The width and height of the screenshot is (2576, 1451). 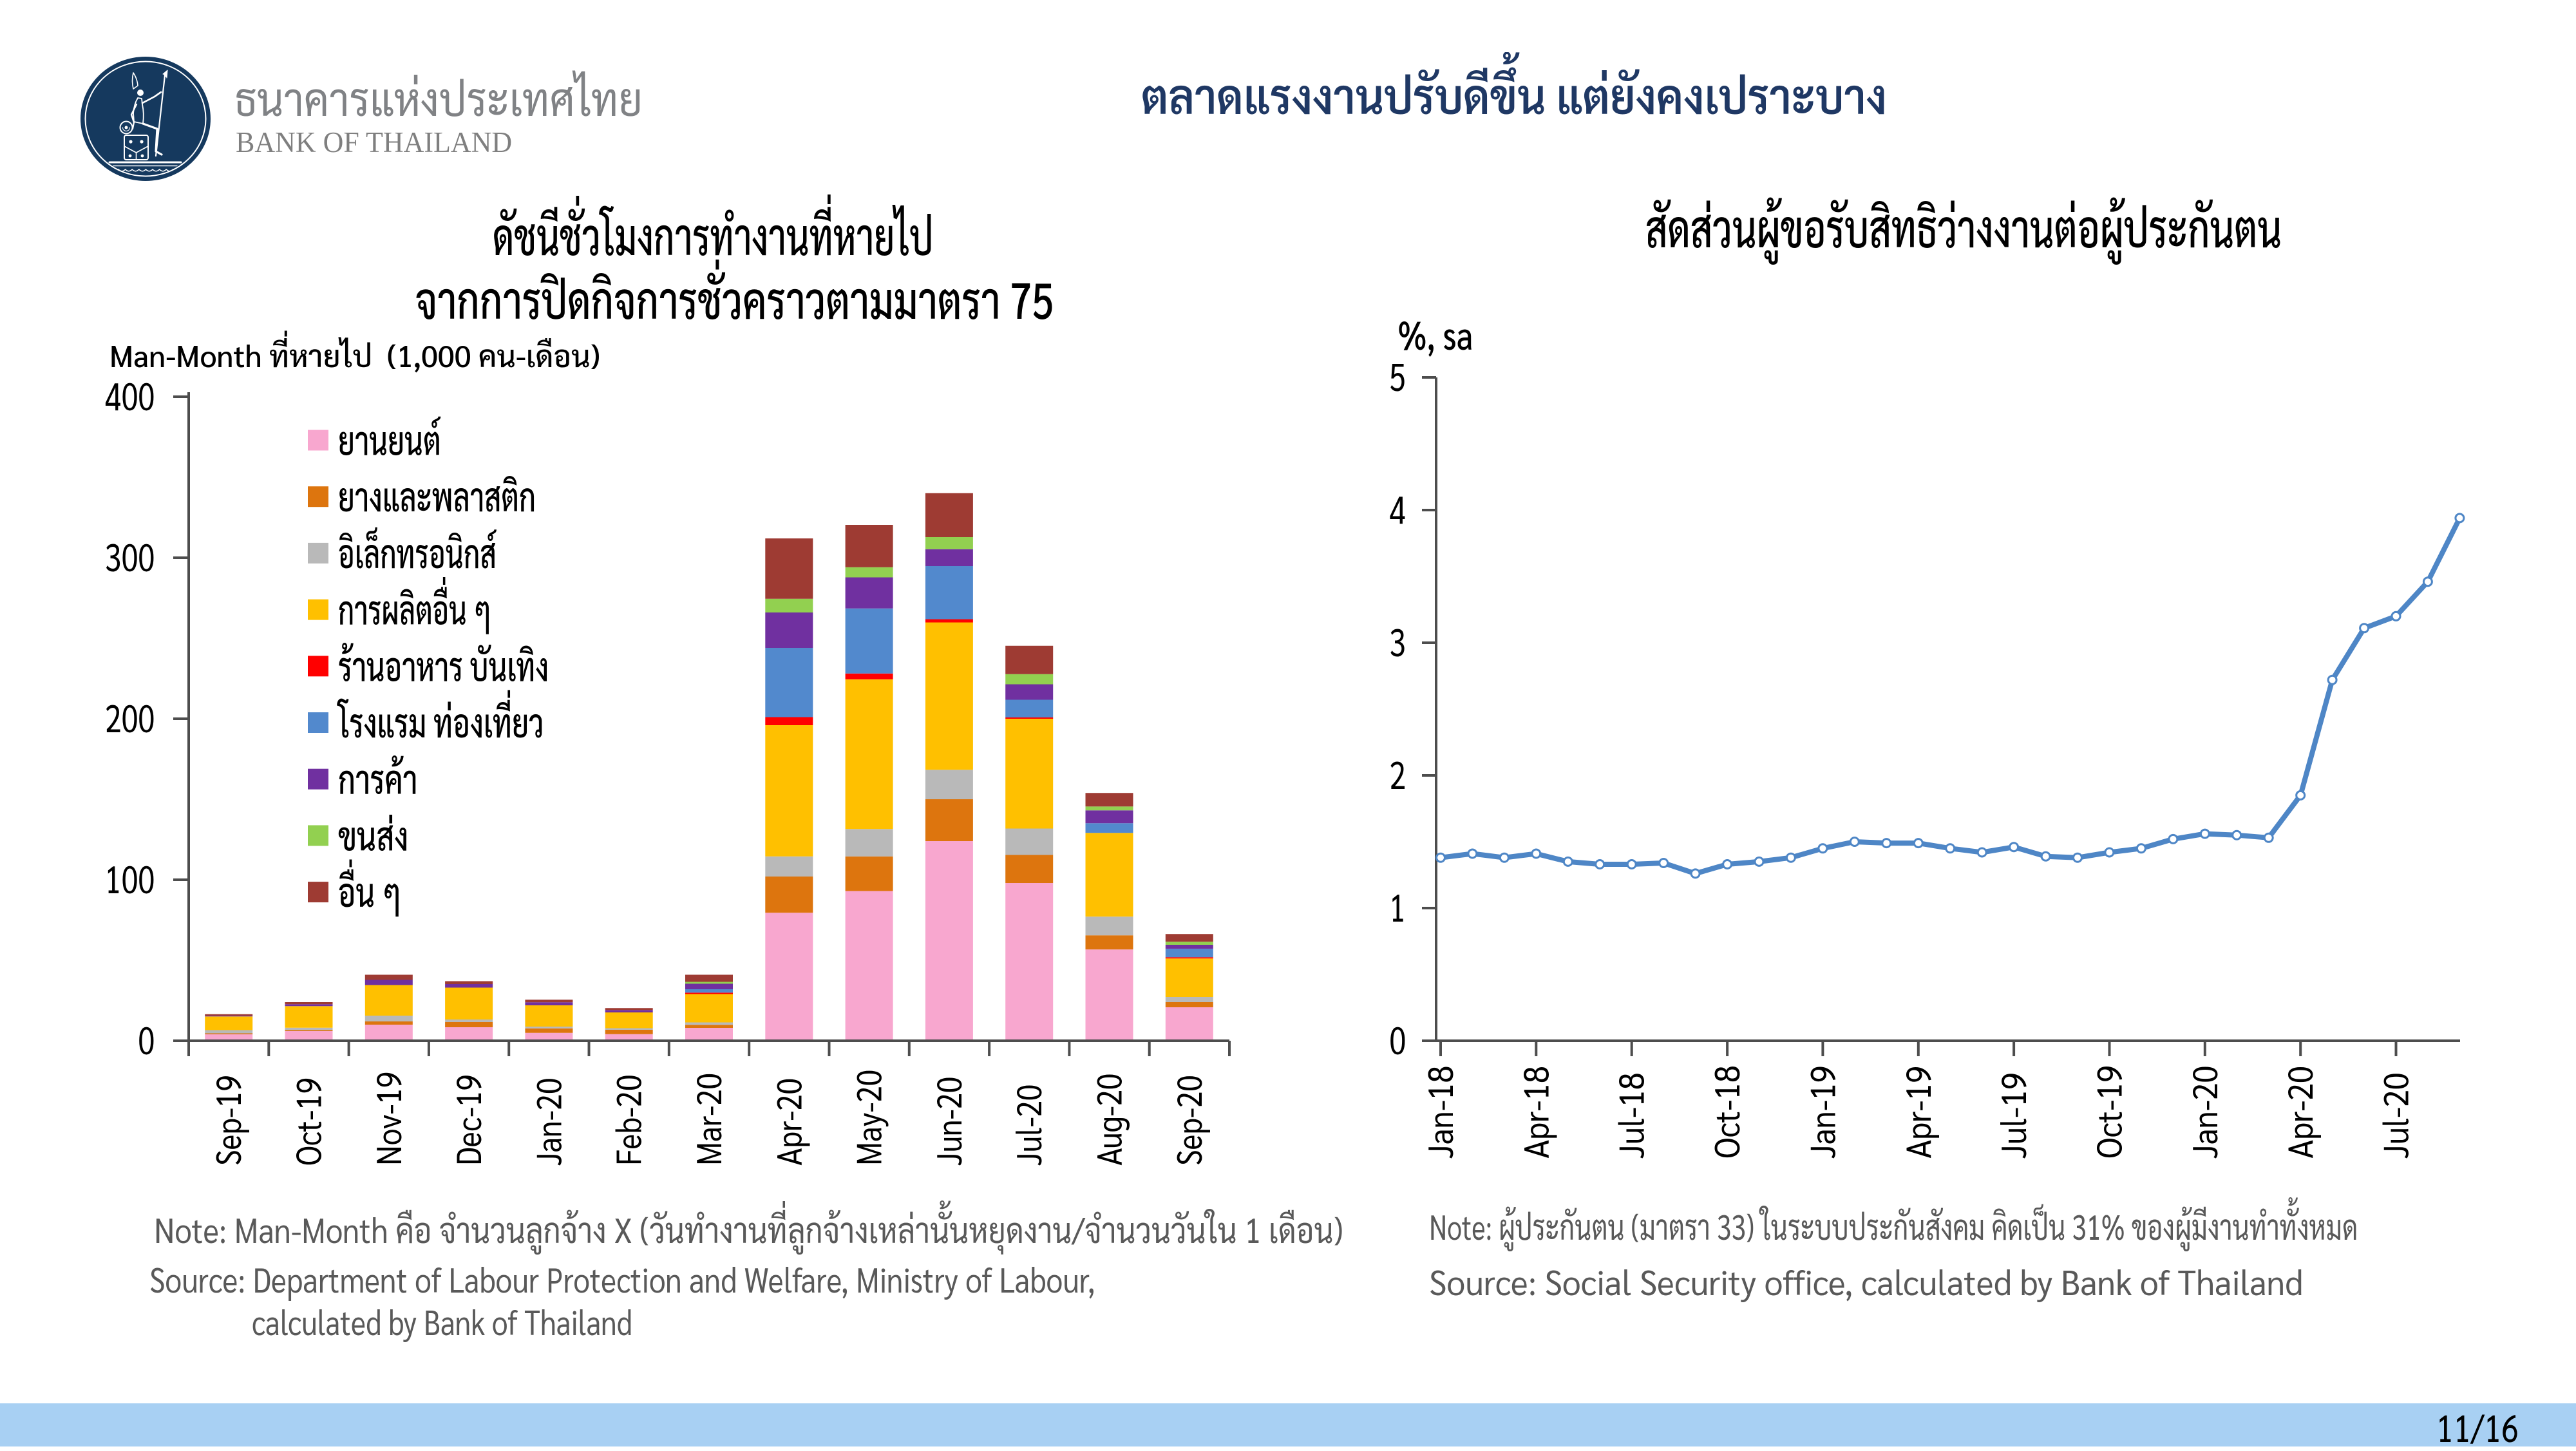 What do you see at coordinates (1534, 1112) in the screenshot?
I see `svg-text: Apr-18` at bounding box center [1534, 1112].